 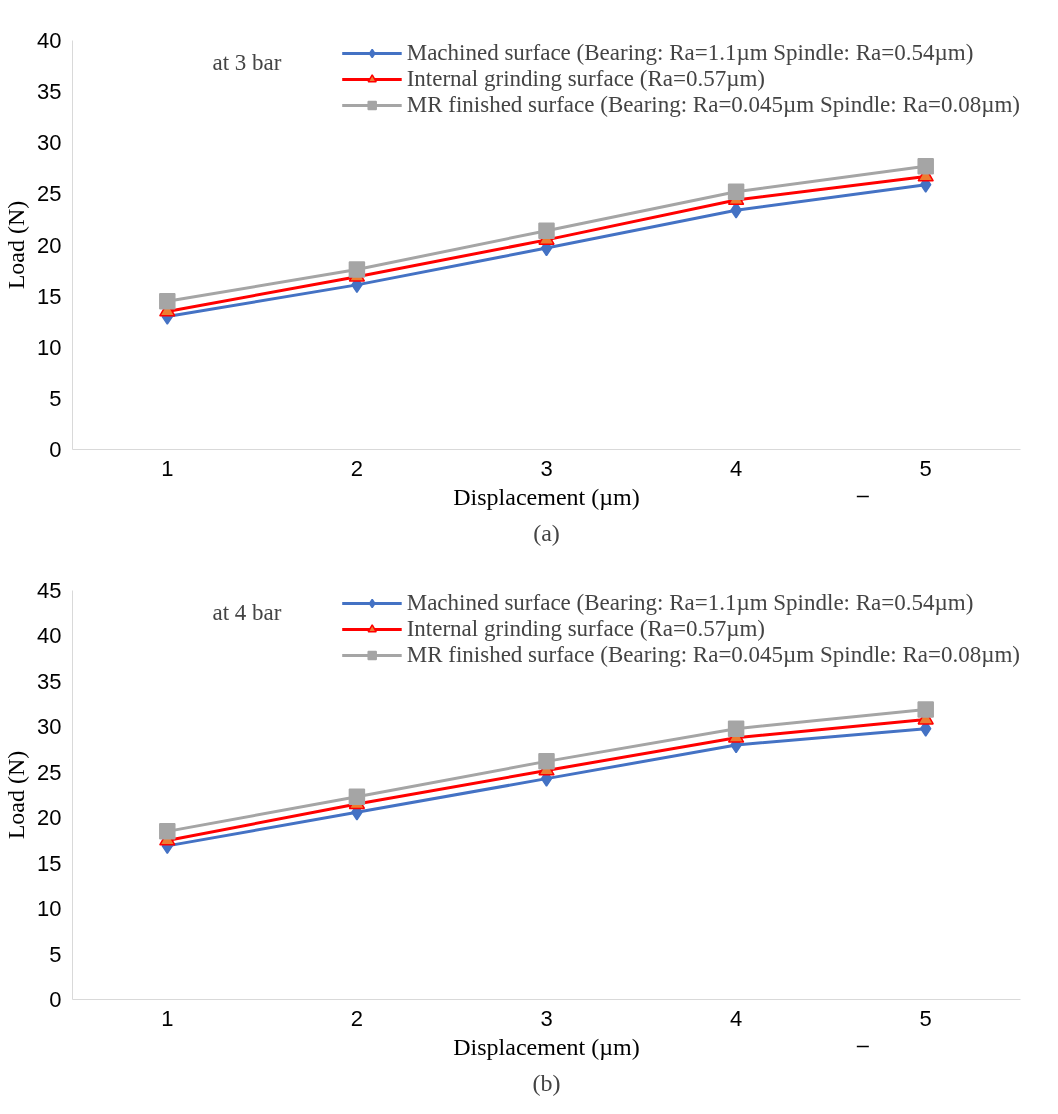 I want to click on y-tick-label: 45, so click(x=49, y=590).